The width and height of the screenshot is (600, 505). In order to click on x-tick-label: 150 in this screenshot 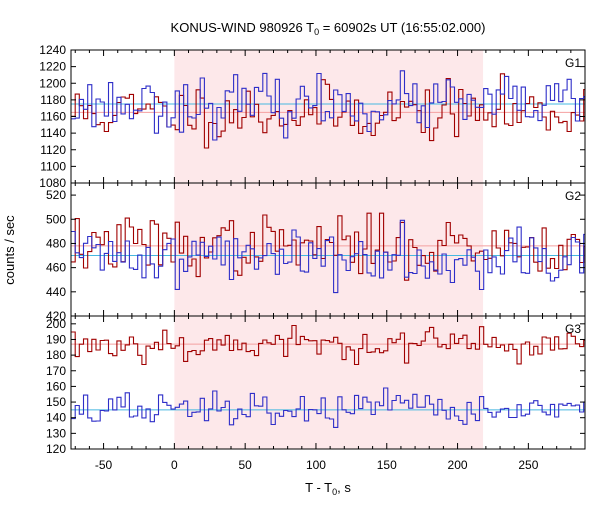, I will do `click(387, 465)`.